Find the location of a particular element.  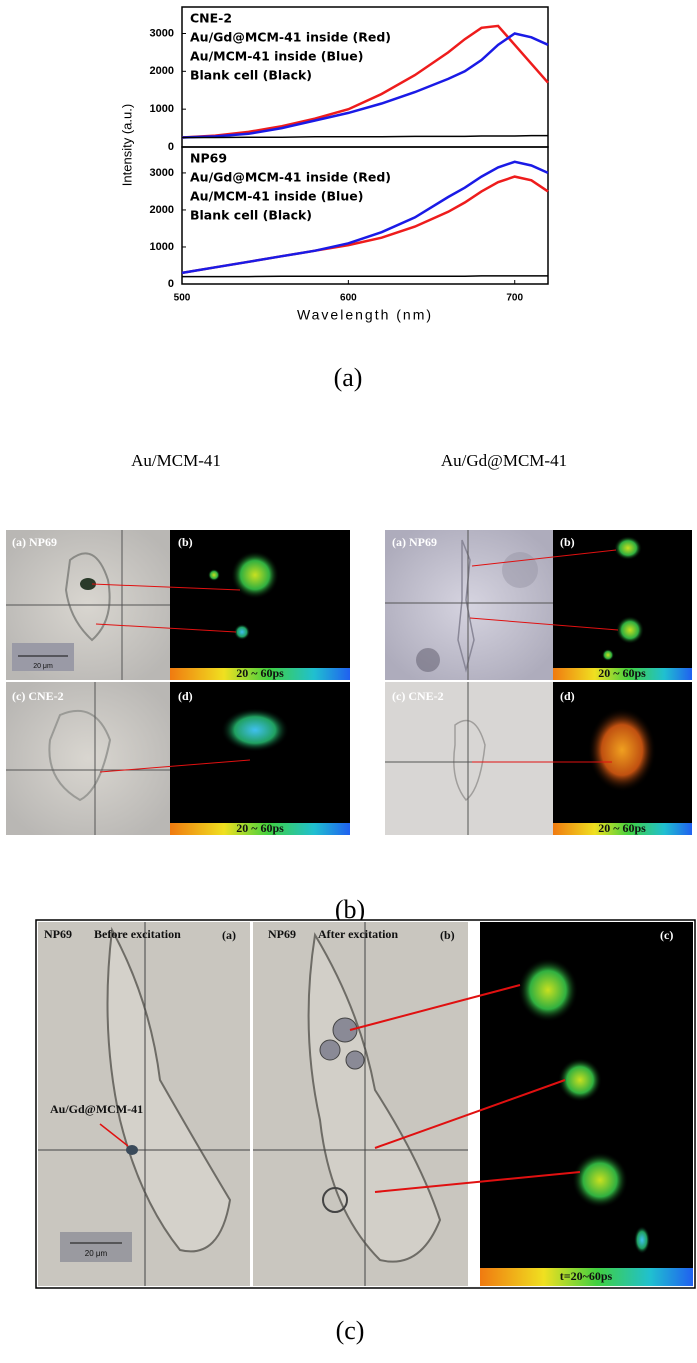

y-axis-label: Intensity (a.u.) is located at coordinates (126, 145).